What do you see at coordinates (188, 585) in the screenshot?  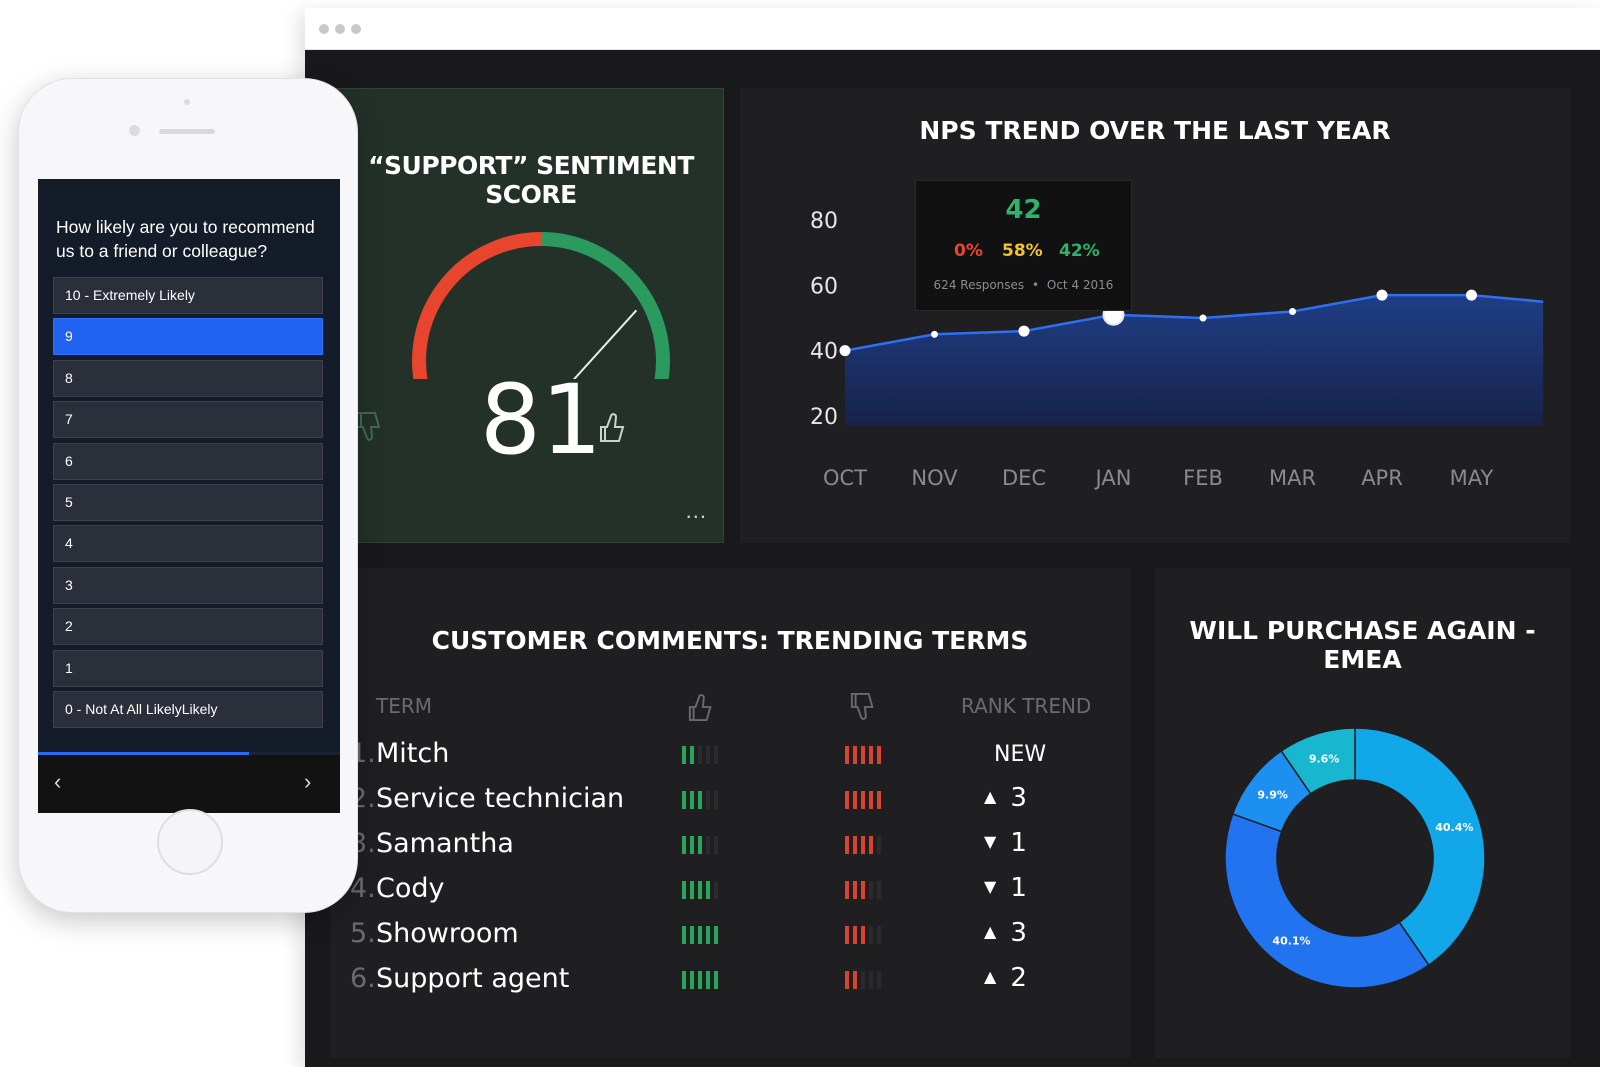 I see `survey-option: 3` at bounding box center [188, 585].